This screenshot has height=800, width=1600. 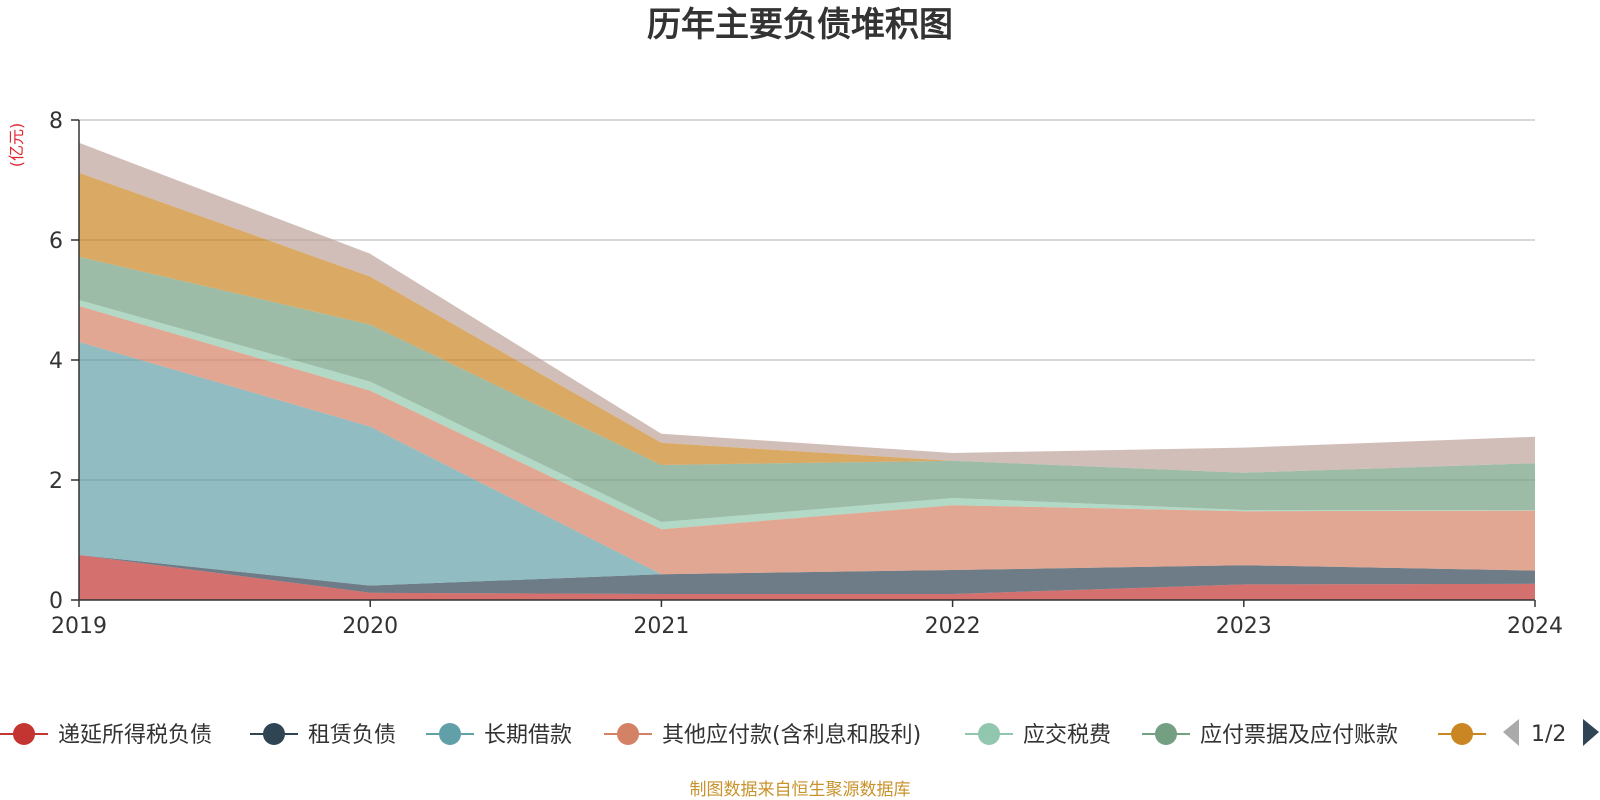 What do you see at coordinates (1591, 732) in the screenshot?
I see `legend-next-arrow-icon` at bounding box center [1591, 732].